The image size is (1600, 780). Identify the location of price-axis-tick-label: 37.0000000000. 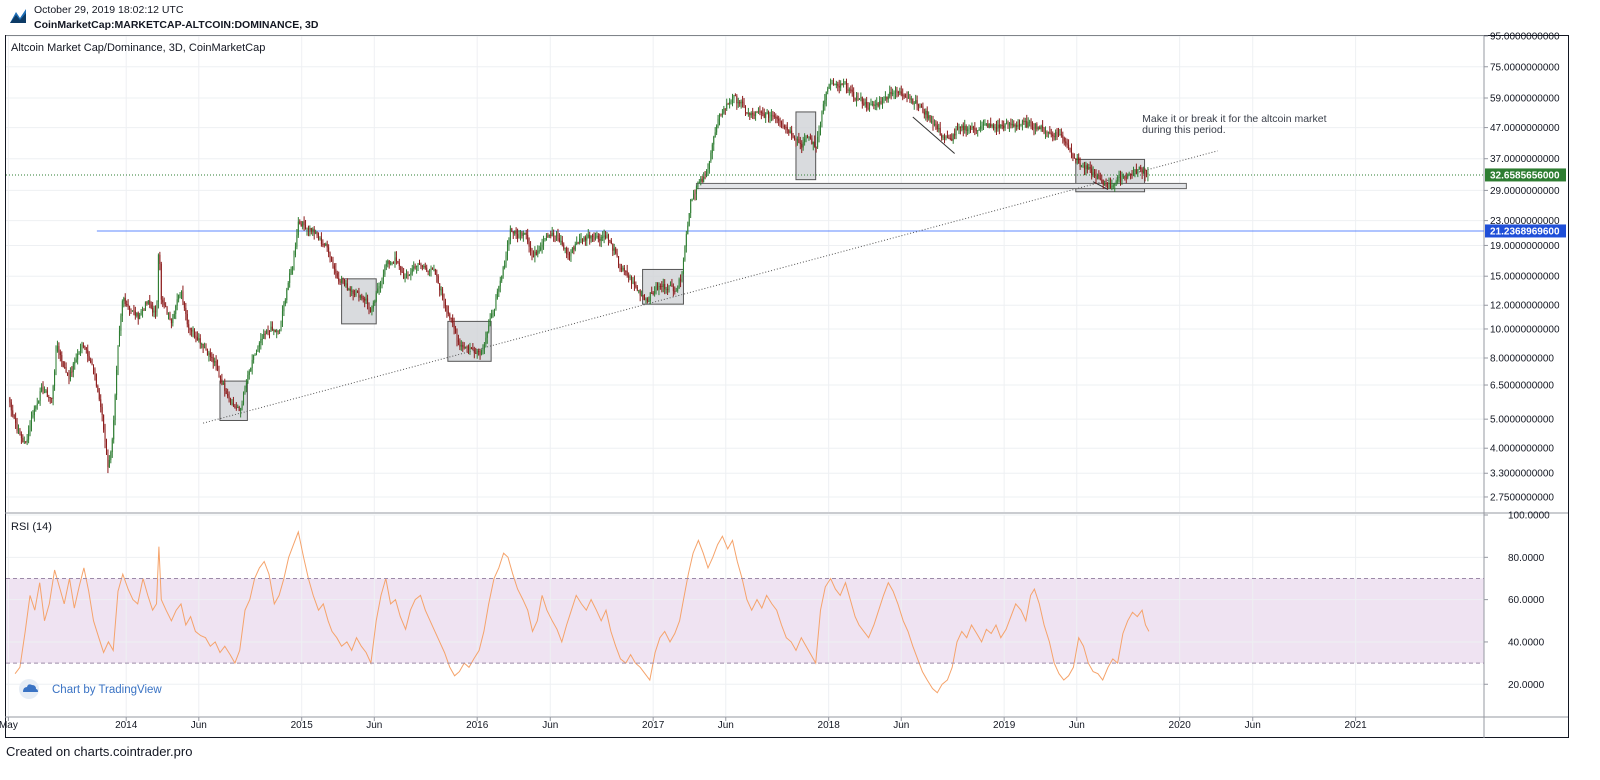
(1525, 159).